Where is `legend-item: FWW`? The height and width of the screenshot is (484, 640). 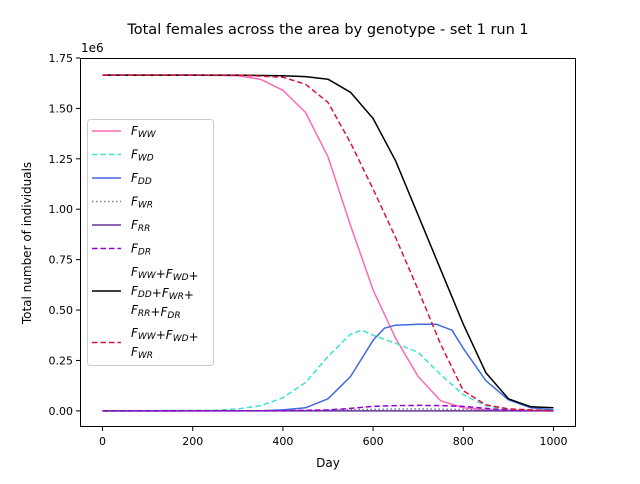
legend-item: FWW is located at coordinates (124, 132).